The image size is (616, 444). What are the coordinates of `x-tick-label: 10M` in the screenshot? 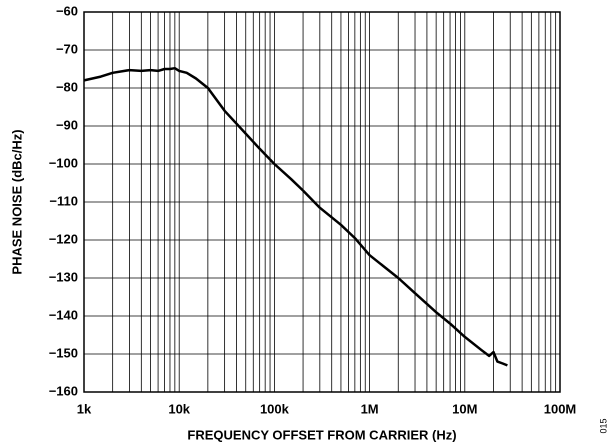 It's located at (464, 408).